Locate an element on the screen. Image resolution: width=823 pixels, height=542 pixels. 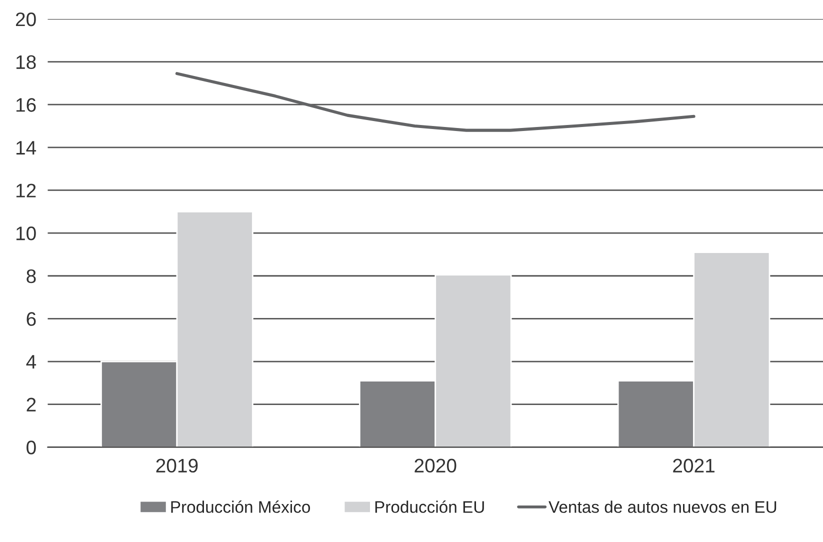
legend-label: Producción México is located at coordinates (240, 506).